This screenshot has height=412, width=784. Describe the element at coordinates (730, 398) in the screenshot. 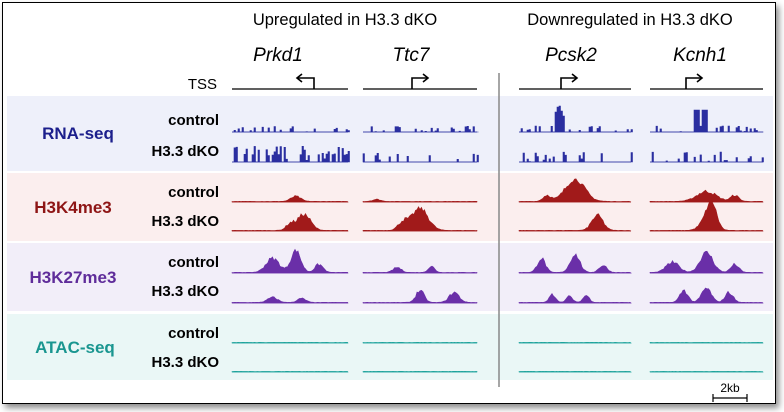

I see `scale-bar` at that location.